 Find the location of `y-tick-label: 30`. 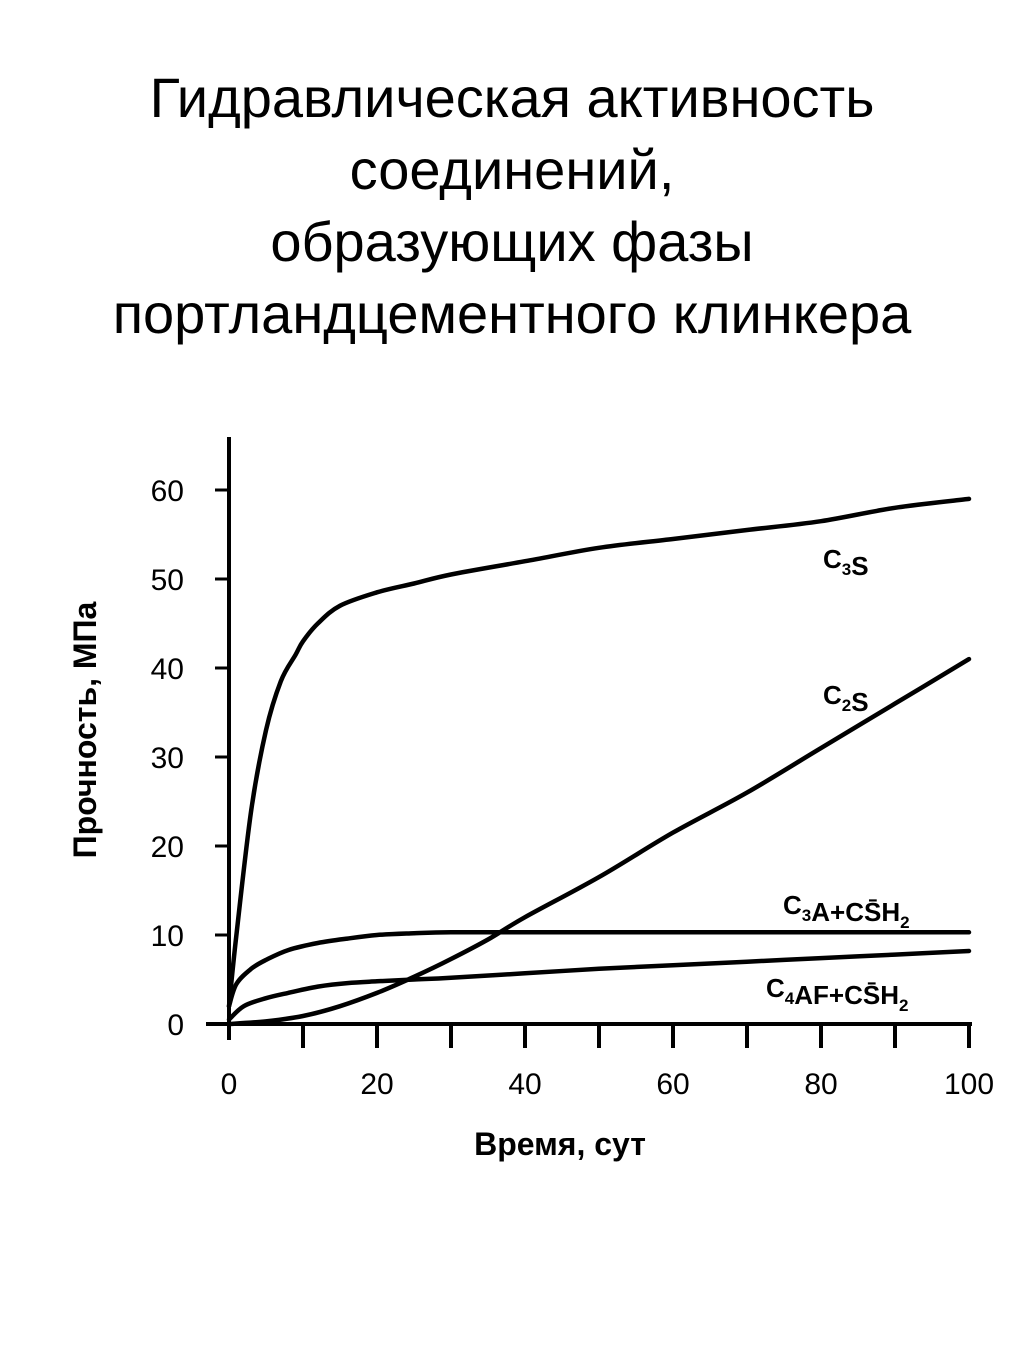

y-tick-label: 30 is located at coordinates (167, 758).